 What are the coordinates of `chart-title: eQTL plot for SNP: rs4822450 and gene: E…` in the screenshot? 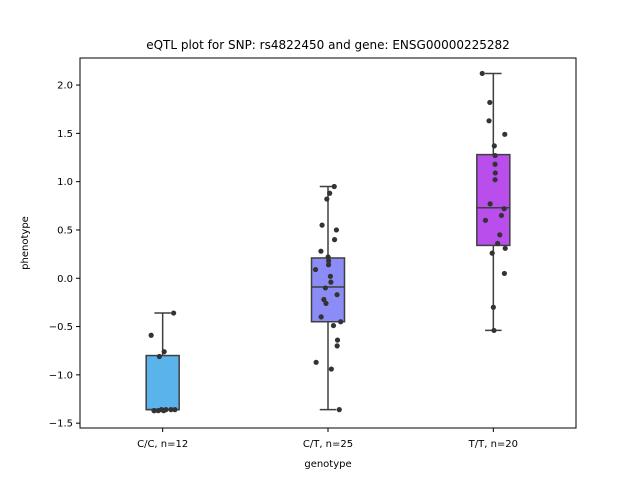 It's located at (328, 45).